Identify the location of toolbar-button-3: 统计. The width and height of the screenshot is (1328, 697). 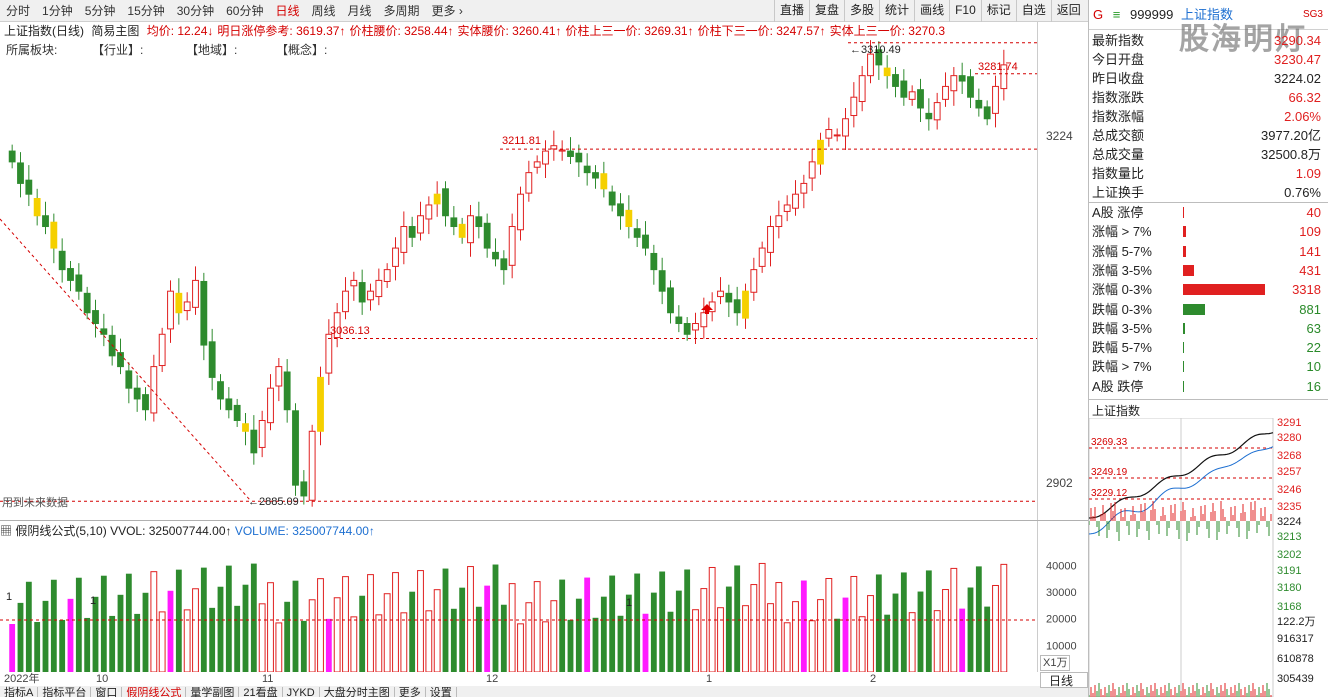
(896, 11).